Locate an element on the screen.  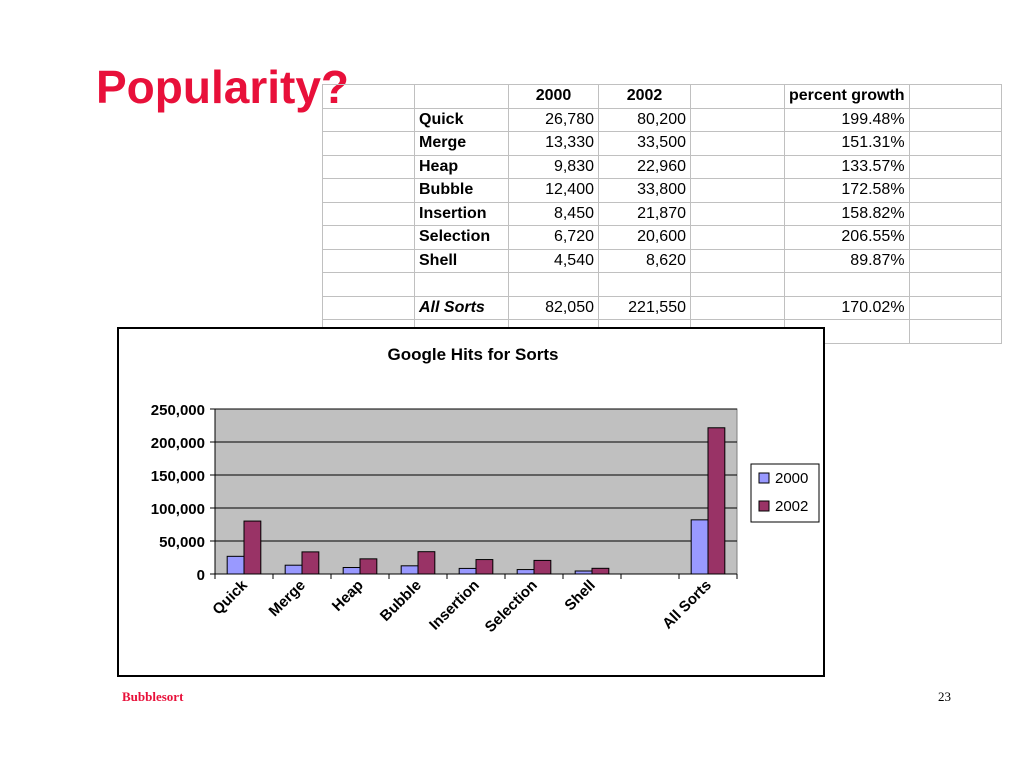
table-row: Selection 6,720 20,600 206.55% is located at coordinates (662, 237).